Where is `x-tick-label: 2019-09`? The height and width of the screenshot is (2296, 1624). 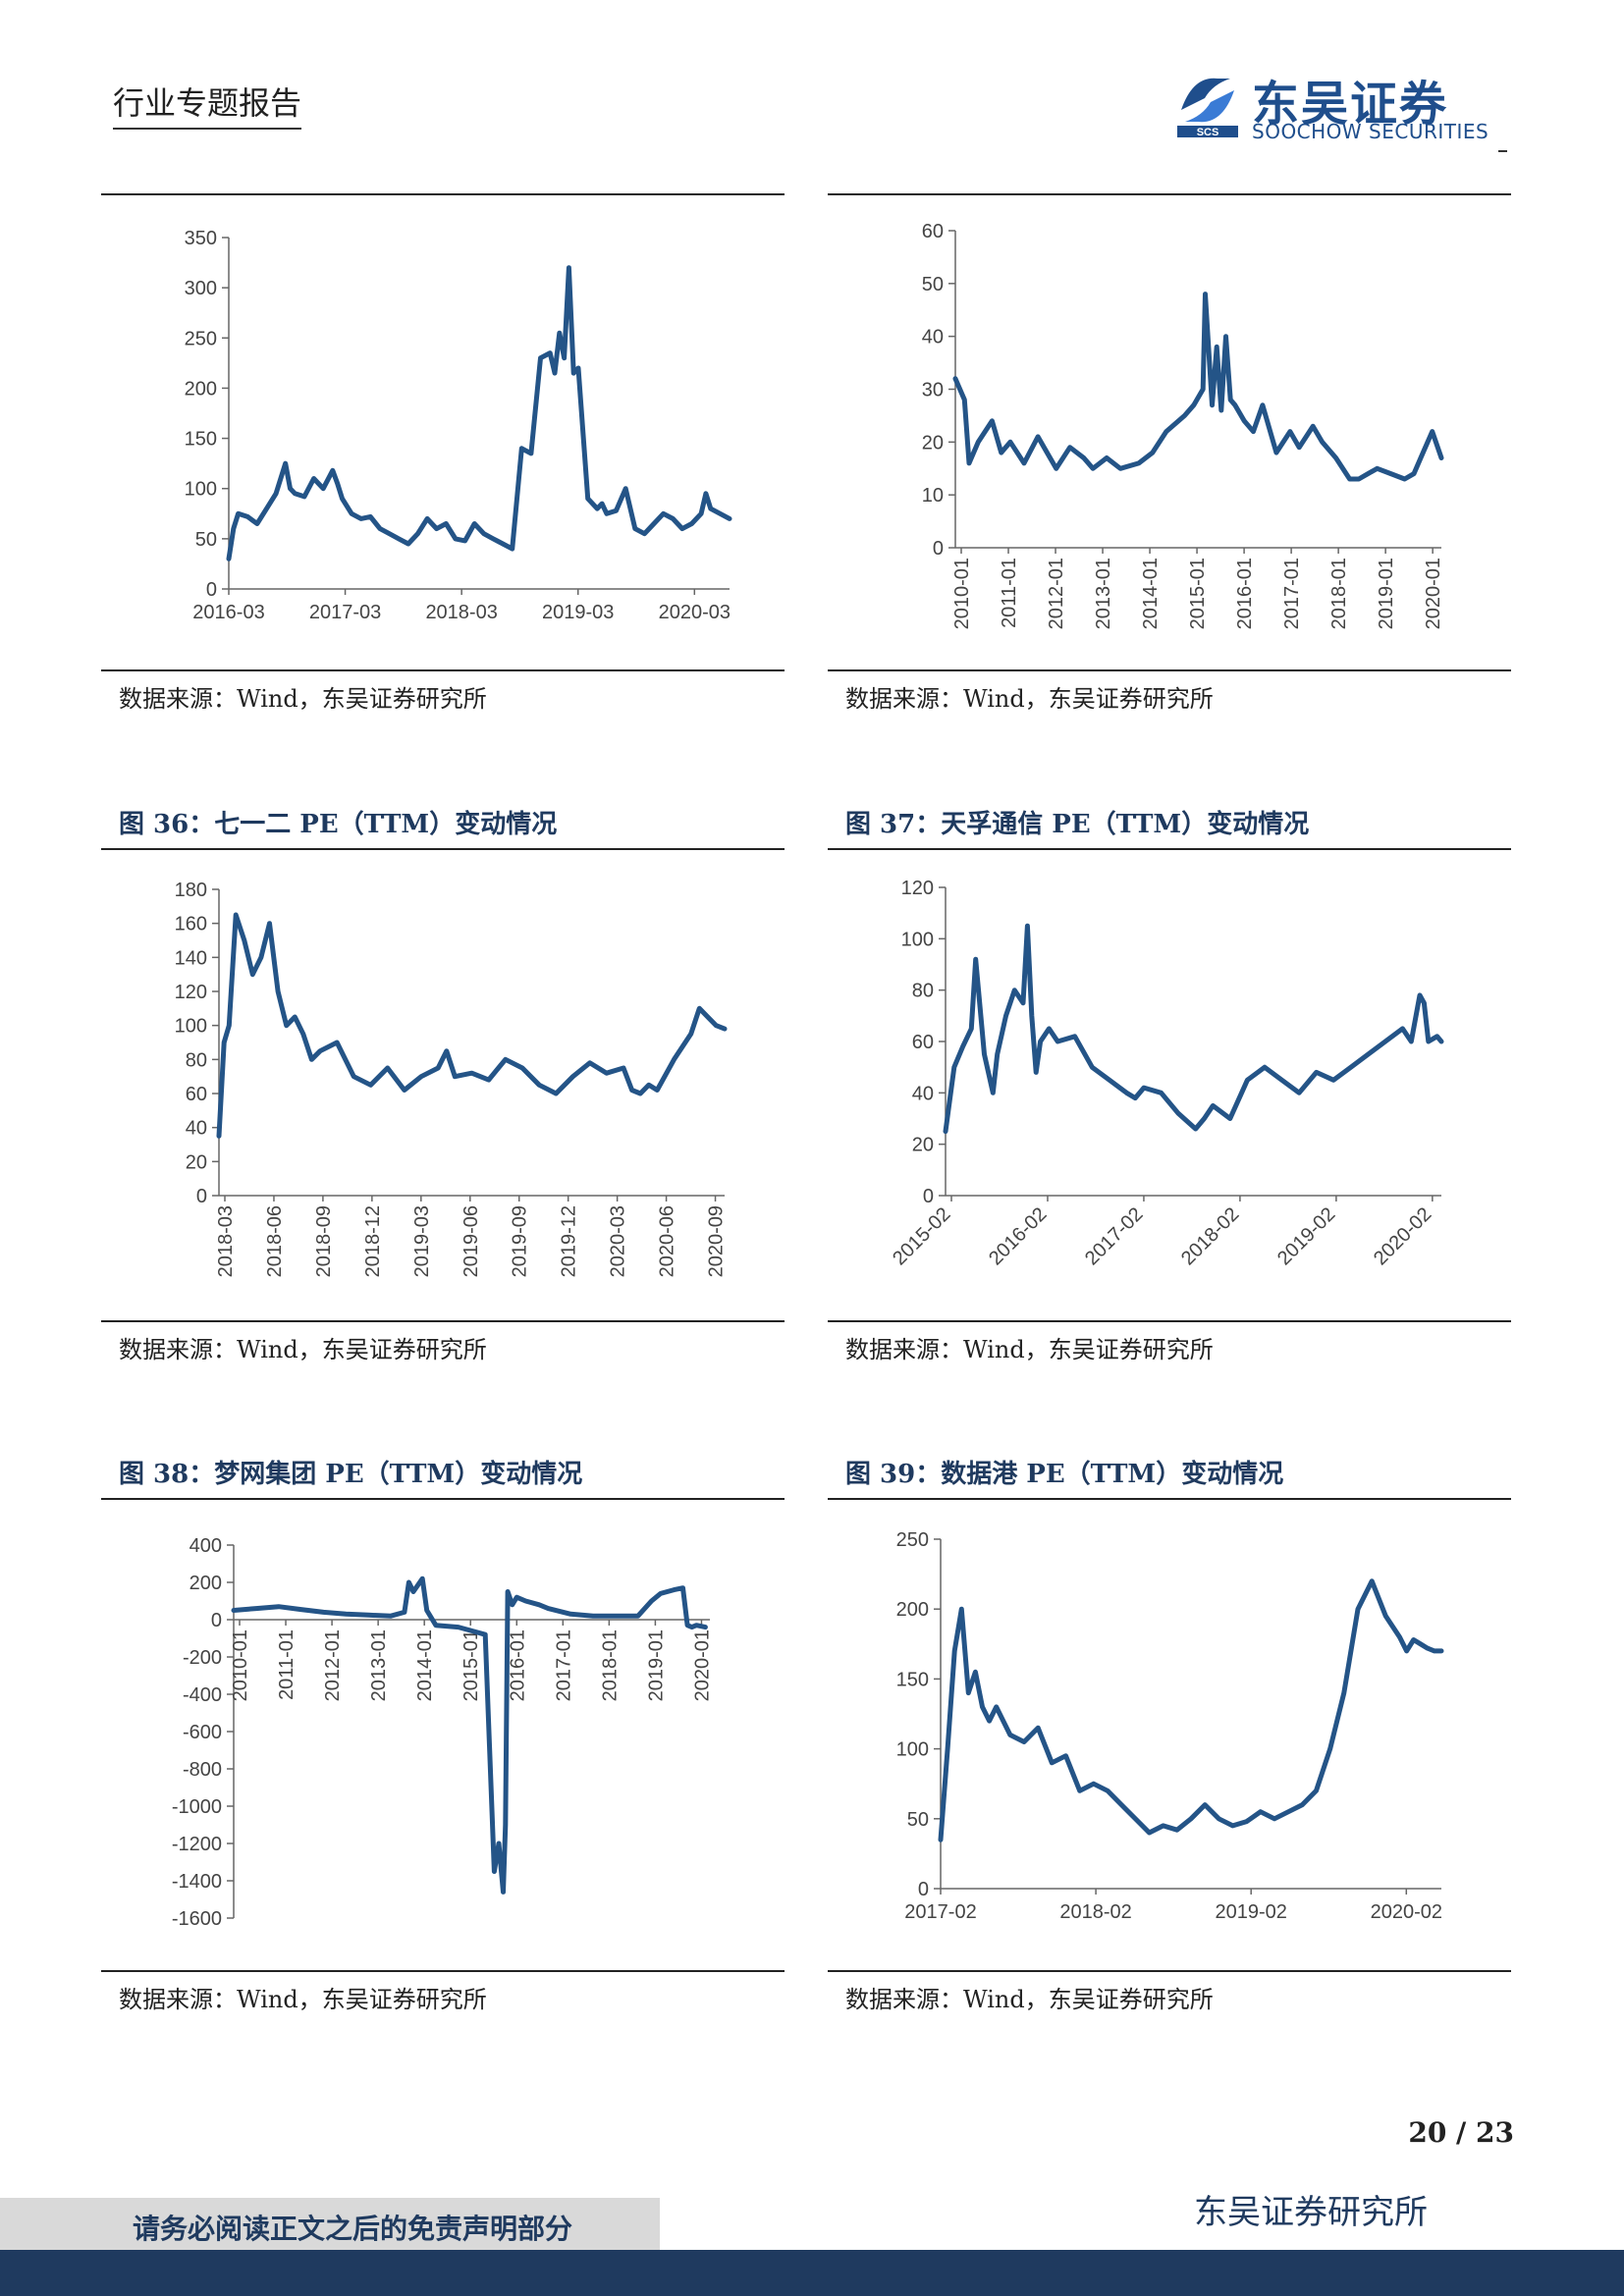 x-tick-label: 2019-09 is located at coordinates (520, 1241).